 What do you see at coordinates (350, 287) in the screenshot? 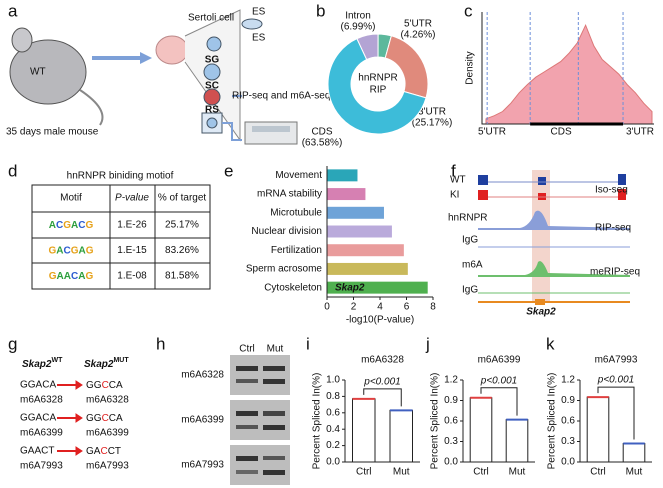
I see `label: Skap2` at bounding box center [350, 287].